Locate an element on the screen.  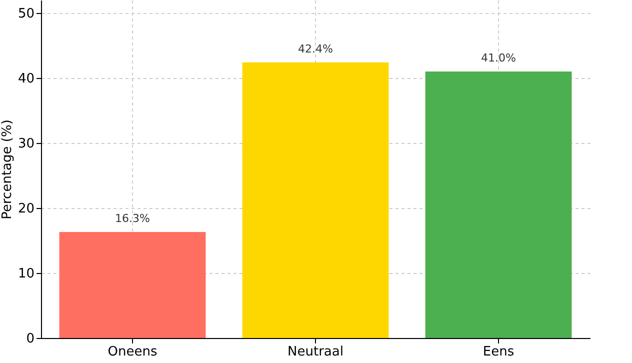
data-label: 16.3% is located at coordinates (132, 219).